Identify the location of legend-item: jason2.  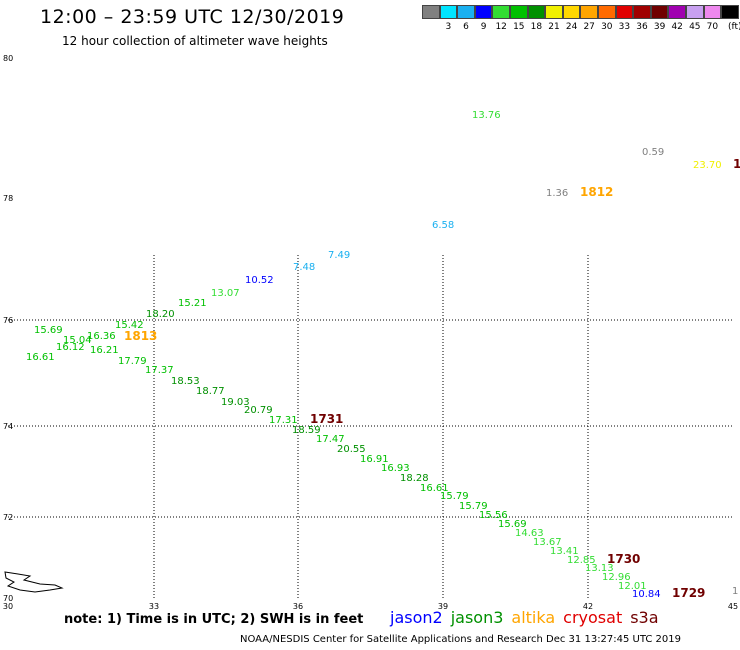
(416, 617).